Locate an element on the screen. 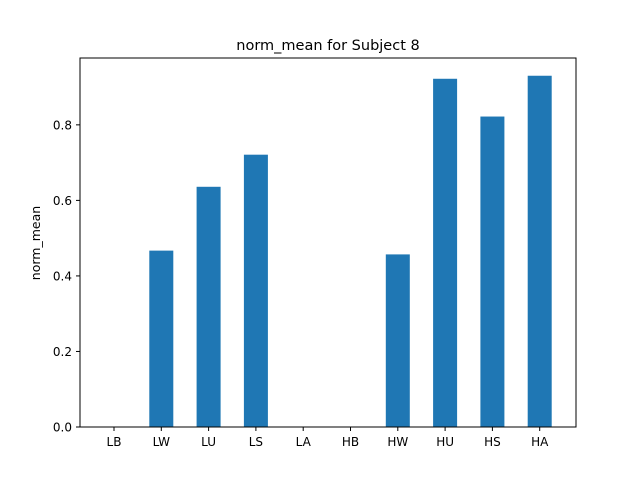 The width and height of the screenshot is (640, 485). x-tick-label: HU is located at coordinates (445, 442).